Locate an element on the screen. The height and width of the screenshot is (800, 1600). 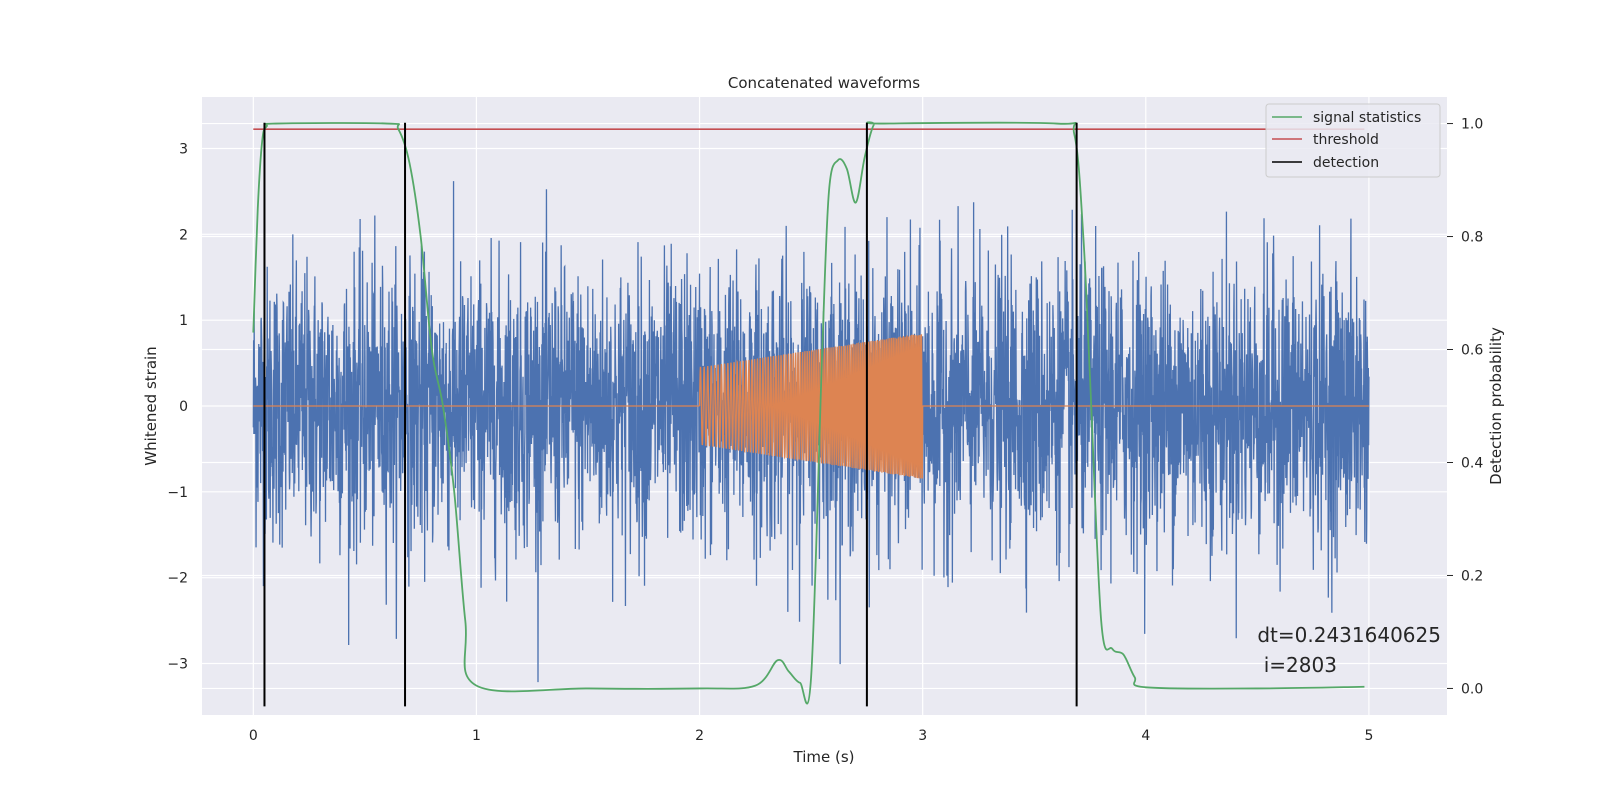
y-left-tick-label: 0 is located at coordinates (183, 407).